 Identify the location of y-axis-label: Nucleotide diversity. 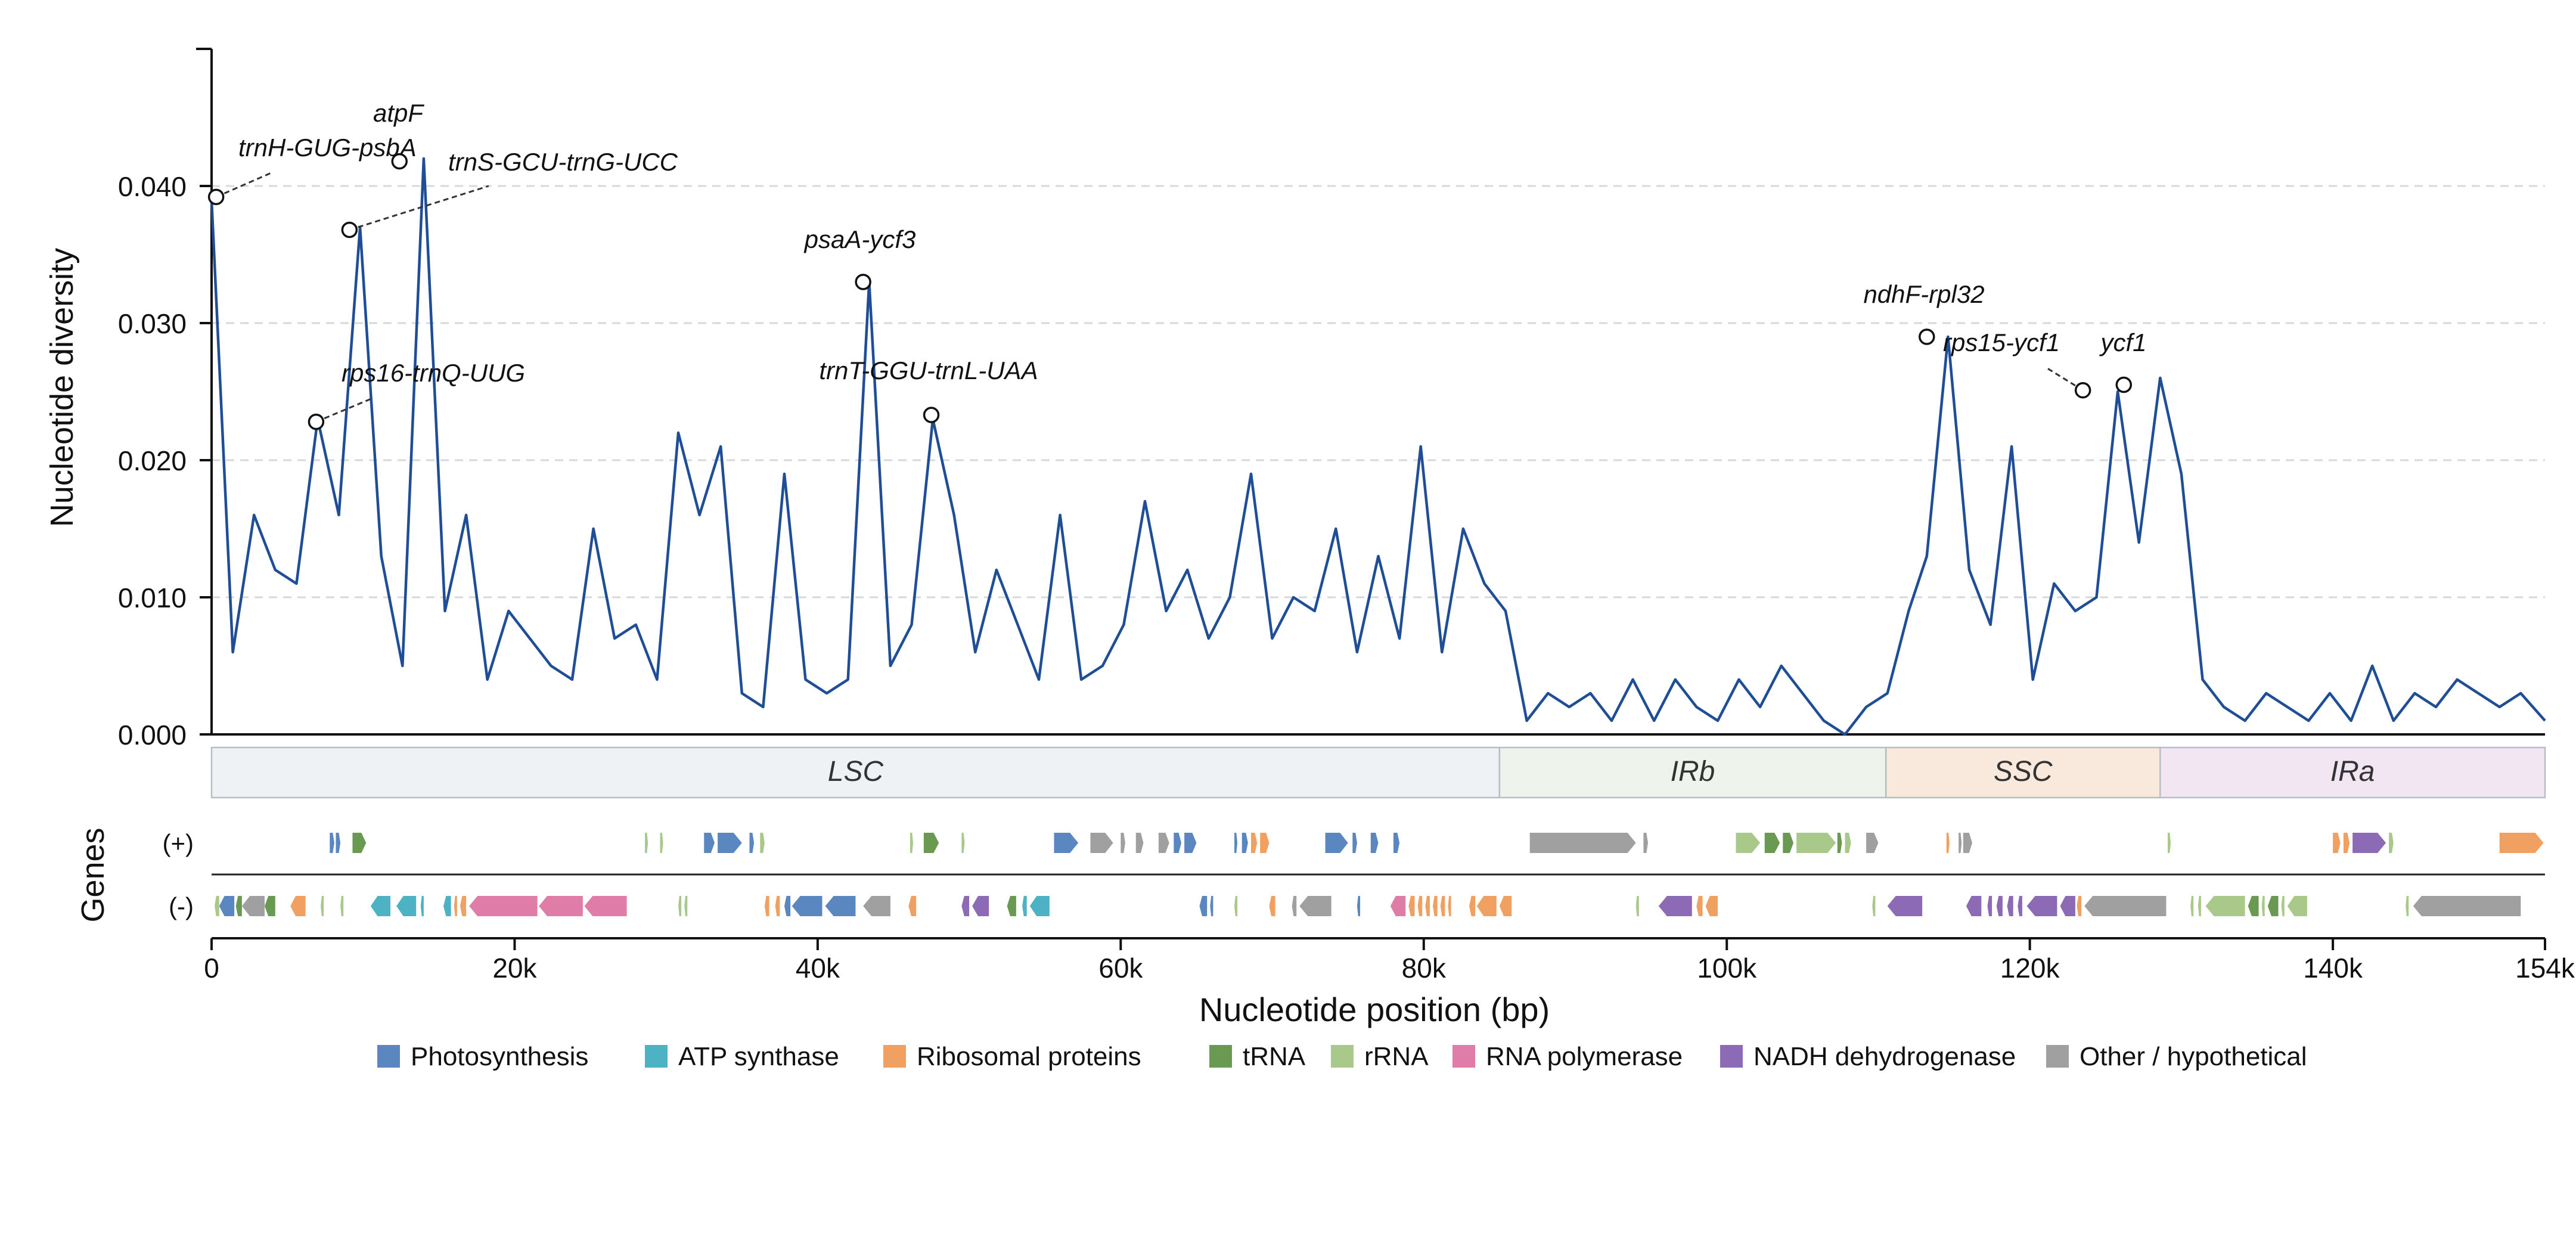
(62, 387).